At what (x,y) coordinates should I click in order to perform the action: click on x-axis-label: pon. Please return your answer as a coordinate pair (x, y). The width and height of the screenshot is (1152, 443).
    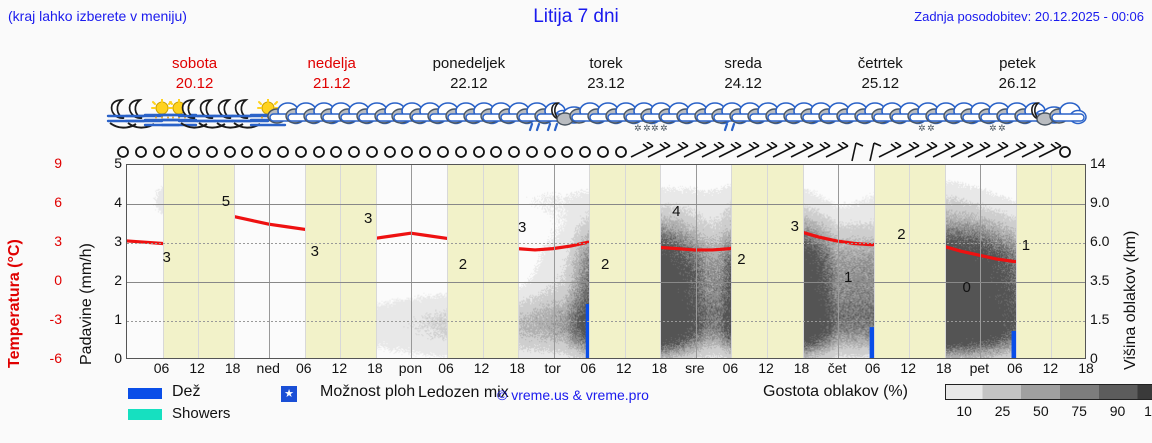
    Looking at the image, I should click on (410, 368).